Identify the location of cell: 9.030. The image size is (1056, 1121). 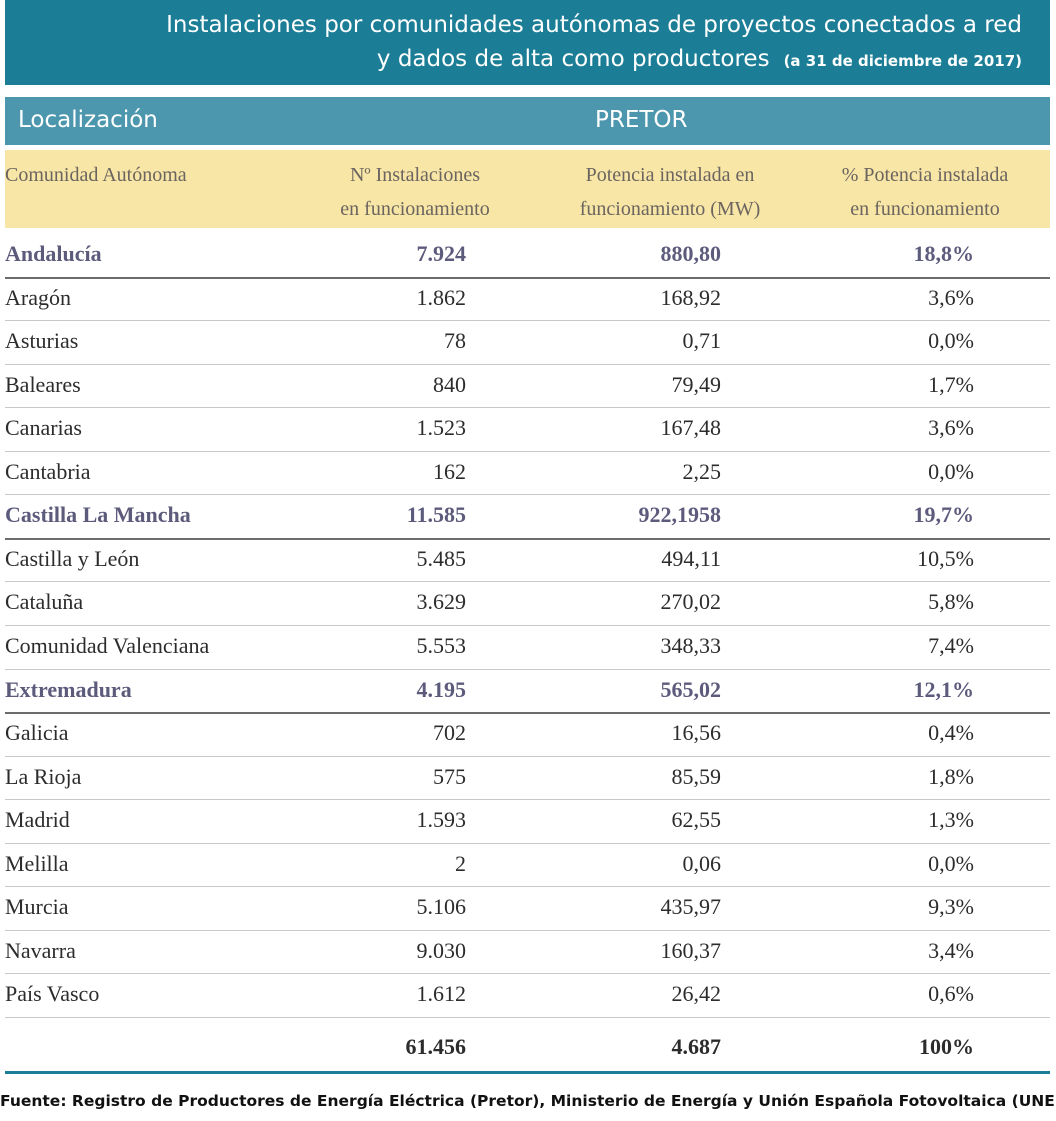
(441, 950).